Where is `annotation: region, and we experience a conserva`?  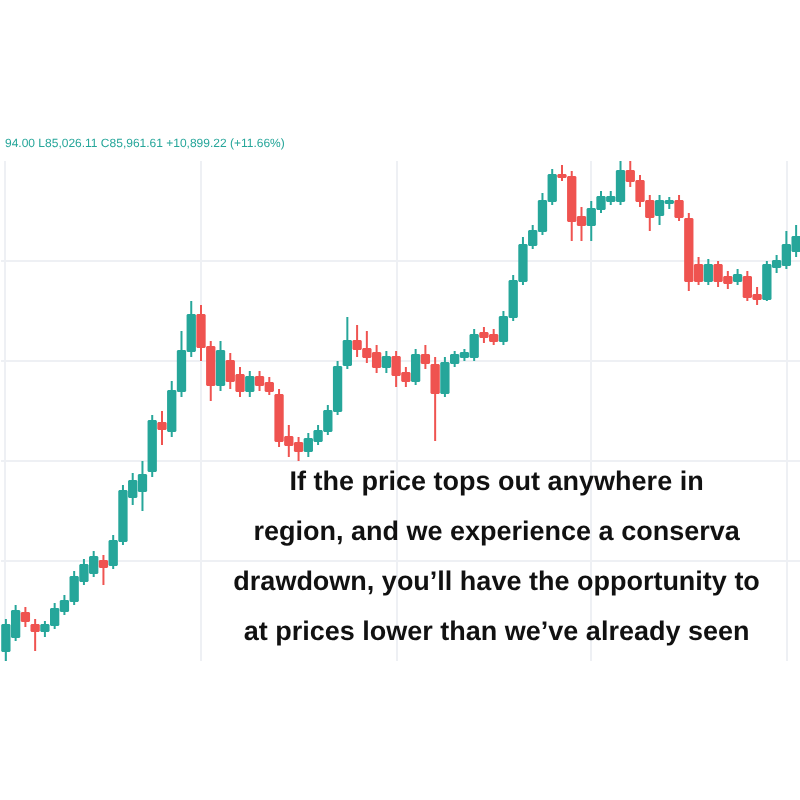
annotation: region, and we experience a conserva is located at coordinates (497, 531).